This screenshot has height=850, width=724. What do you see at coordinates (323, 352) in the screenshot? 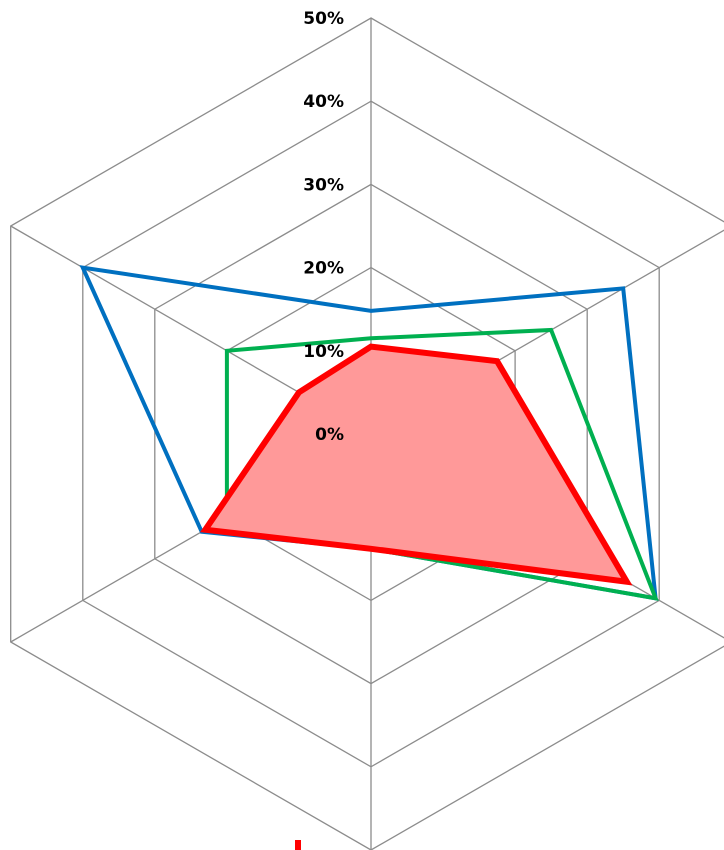
I see `tick-label-10: 10%` at bounding box center [323, 352].